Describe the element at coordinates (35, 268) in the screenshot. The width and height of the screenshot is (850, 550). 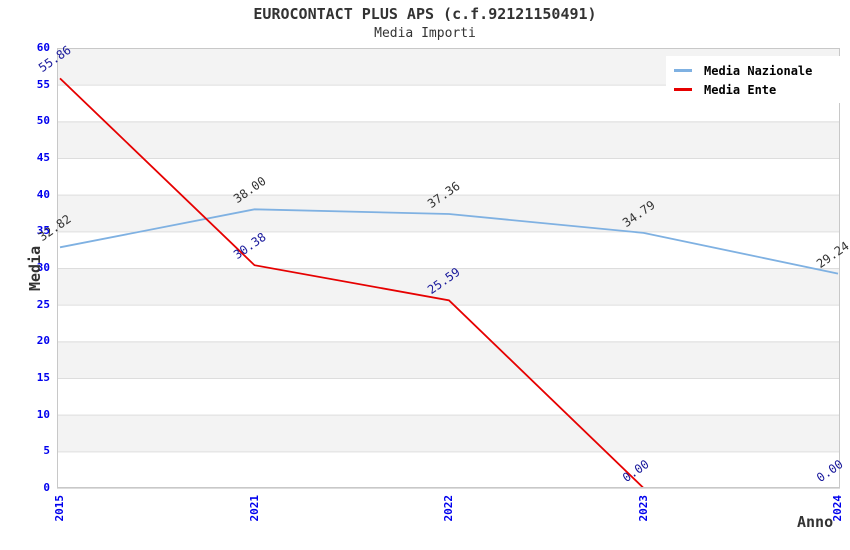
I see `y-axis-title: Media` at that location.